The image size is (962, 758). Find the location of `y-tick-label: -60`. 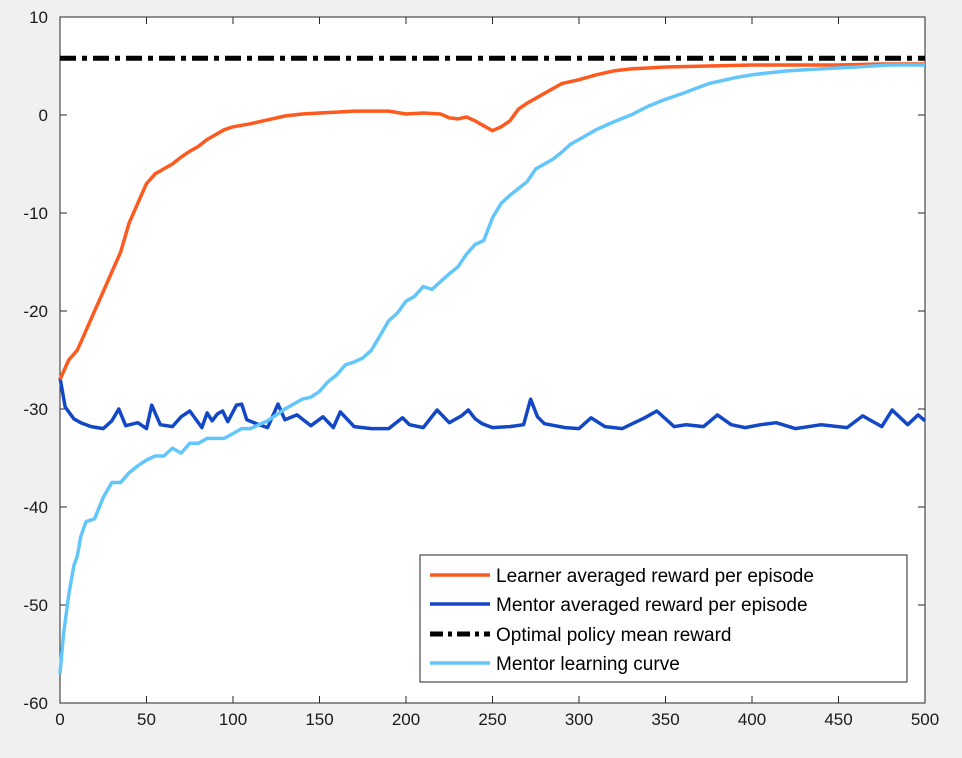

y-tick-label: -60 is located at coordinates (35, 703).